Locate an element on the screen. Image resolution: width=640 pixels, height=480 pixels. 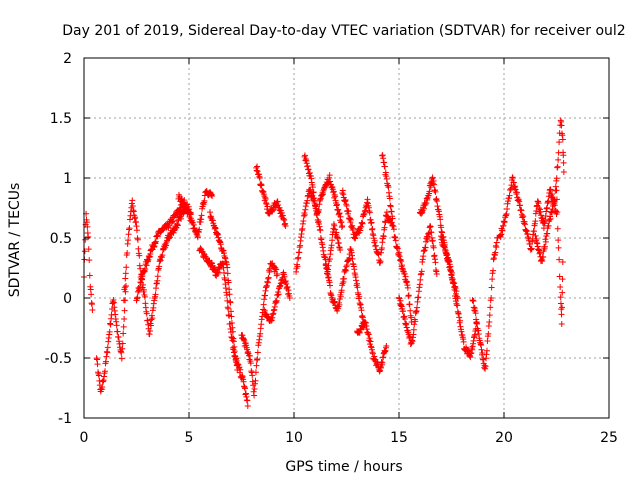
y-tick-label: -0.5 is located at coordinates (58, 359).